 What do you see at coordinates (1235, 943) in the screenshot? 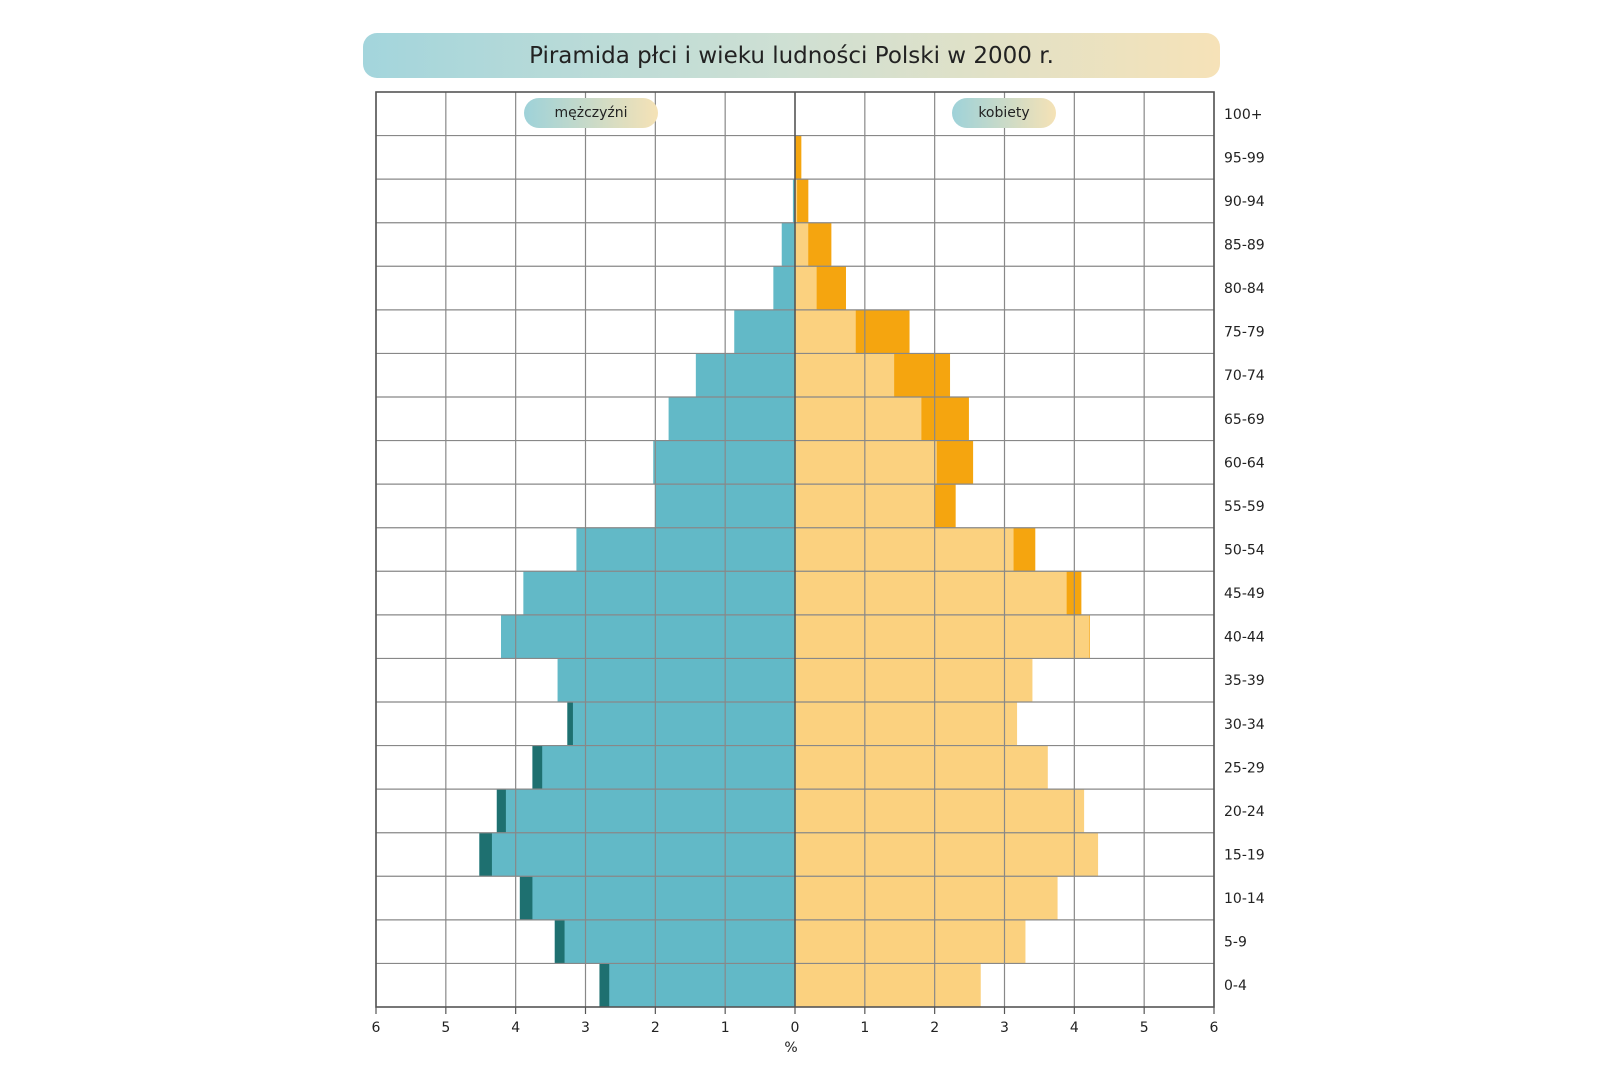
I see `age-label: 5-9` at bounding box center [1235, 943].